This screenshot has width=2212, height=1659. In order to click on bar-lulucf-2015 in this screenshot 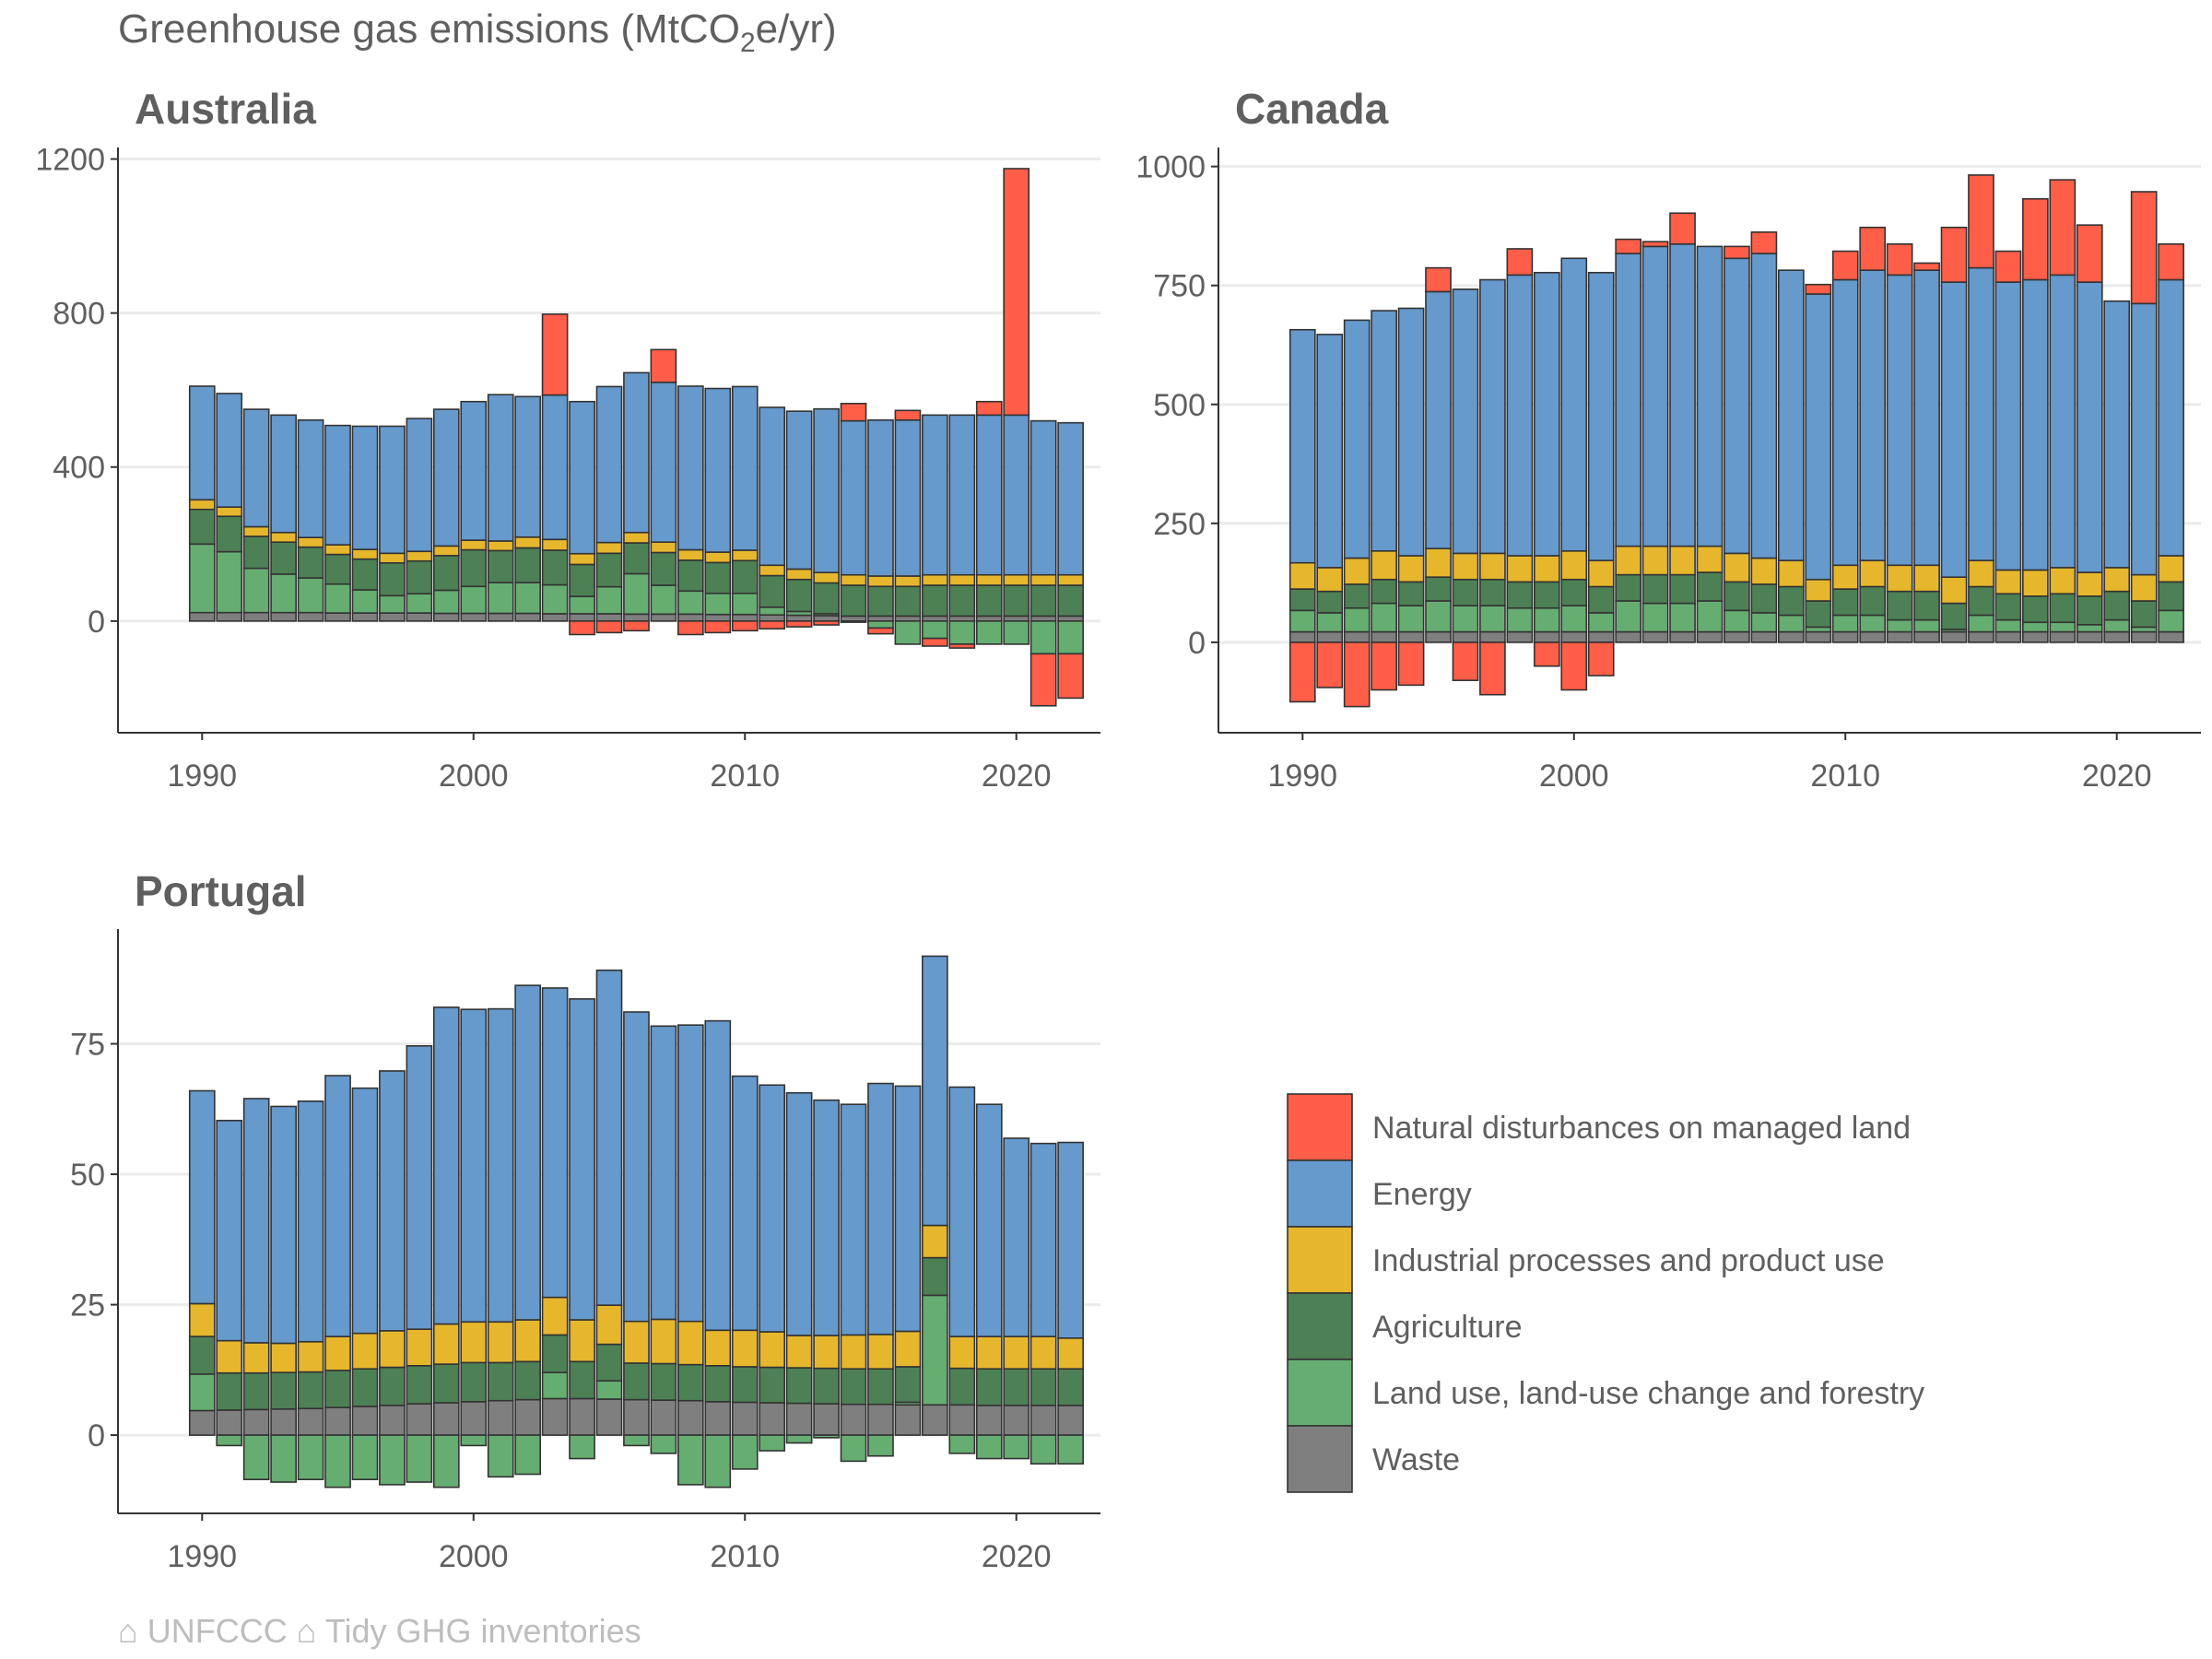, I will do `click(880, 1445)`.